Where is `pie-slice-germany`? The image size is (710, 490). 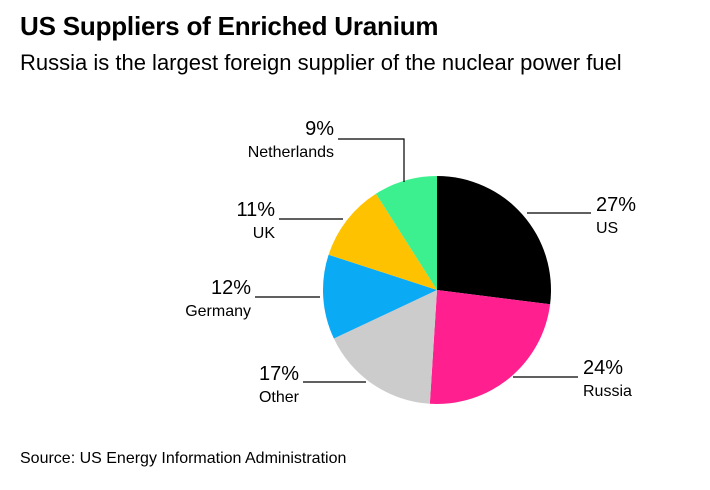
pie-slice-germany is located at coordinates (380, 296).